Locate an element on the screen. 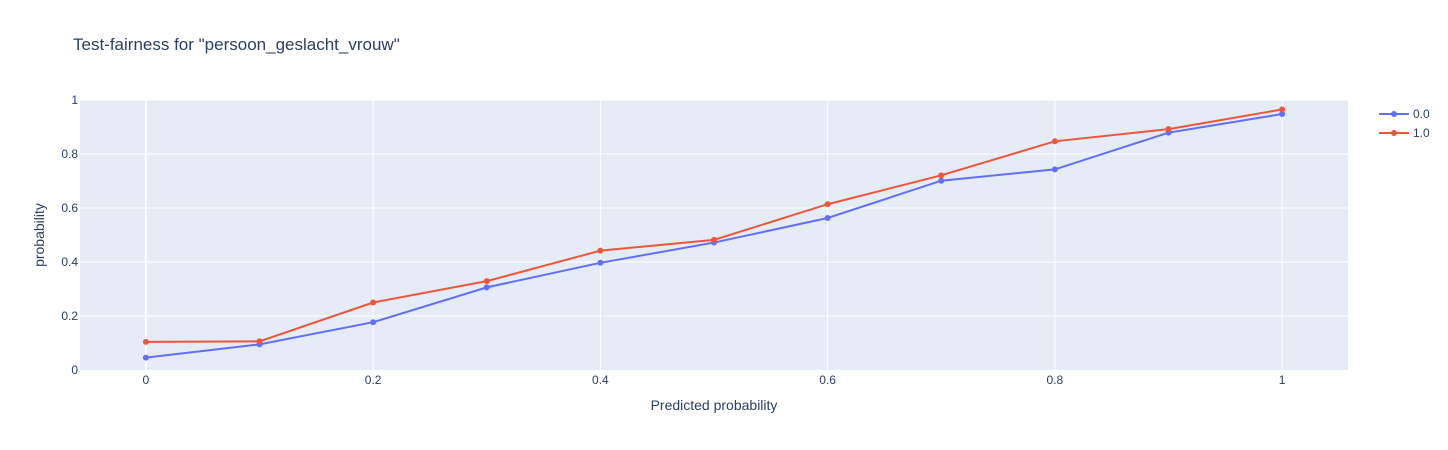 The width and height of the screenshot is (1448, 450). y-axis-title: probability is located at coordinates (39, 235).